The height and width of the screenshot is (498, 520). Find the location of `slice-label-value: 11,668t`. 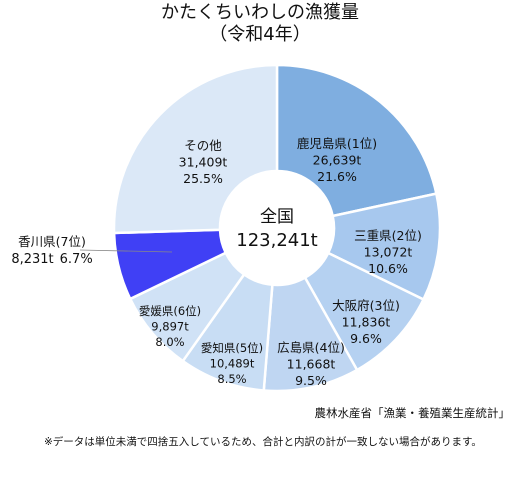

slice-label-value: 11,668t is located at coordinates (311, 364).